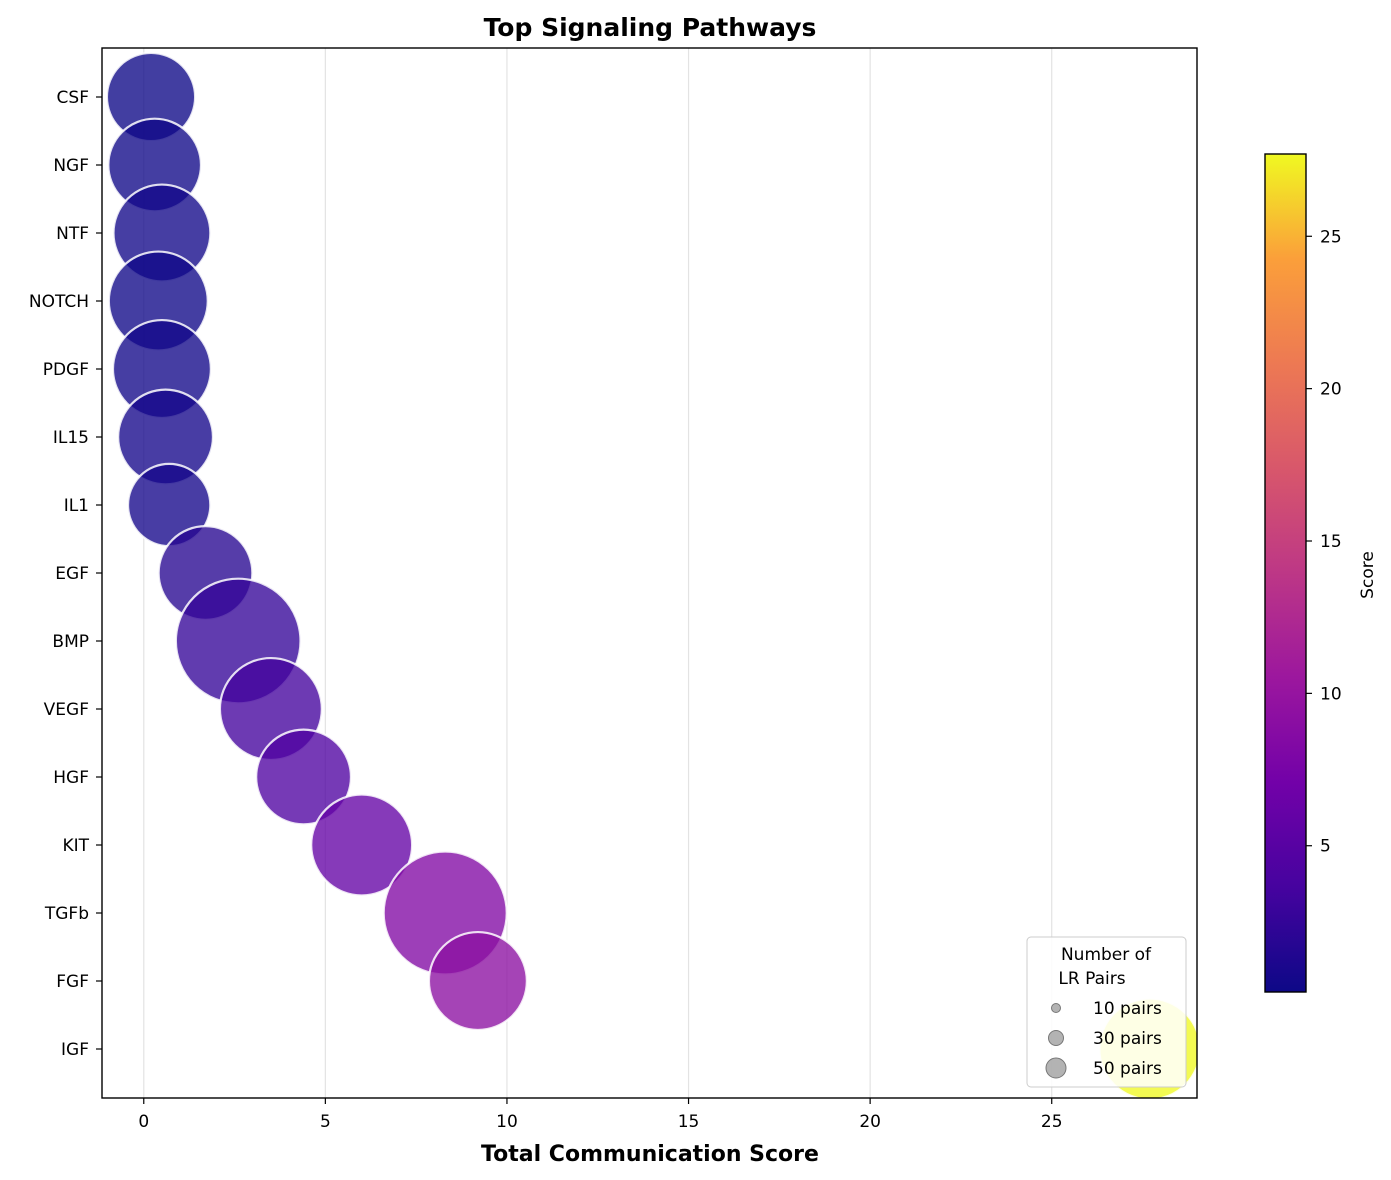 The width and height of the screenshot is (1391, 1180). What do you see at coordinates (76, 506) in the screenshot?
I see `y-tick-label: IL1` at bounding box center [76, 506].